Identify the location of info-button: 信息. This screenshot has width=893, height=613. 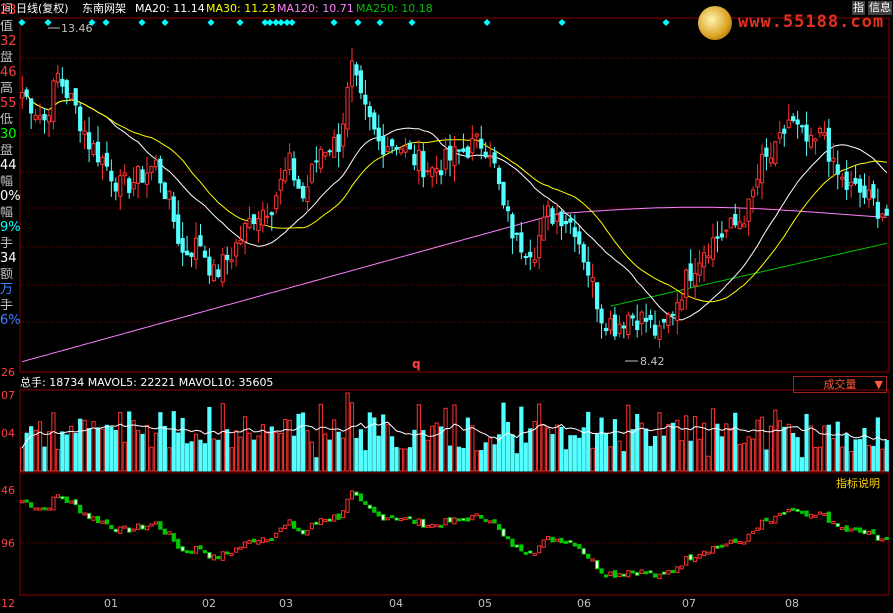
(880, 8).